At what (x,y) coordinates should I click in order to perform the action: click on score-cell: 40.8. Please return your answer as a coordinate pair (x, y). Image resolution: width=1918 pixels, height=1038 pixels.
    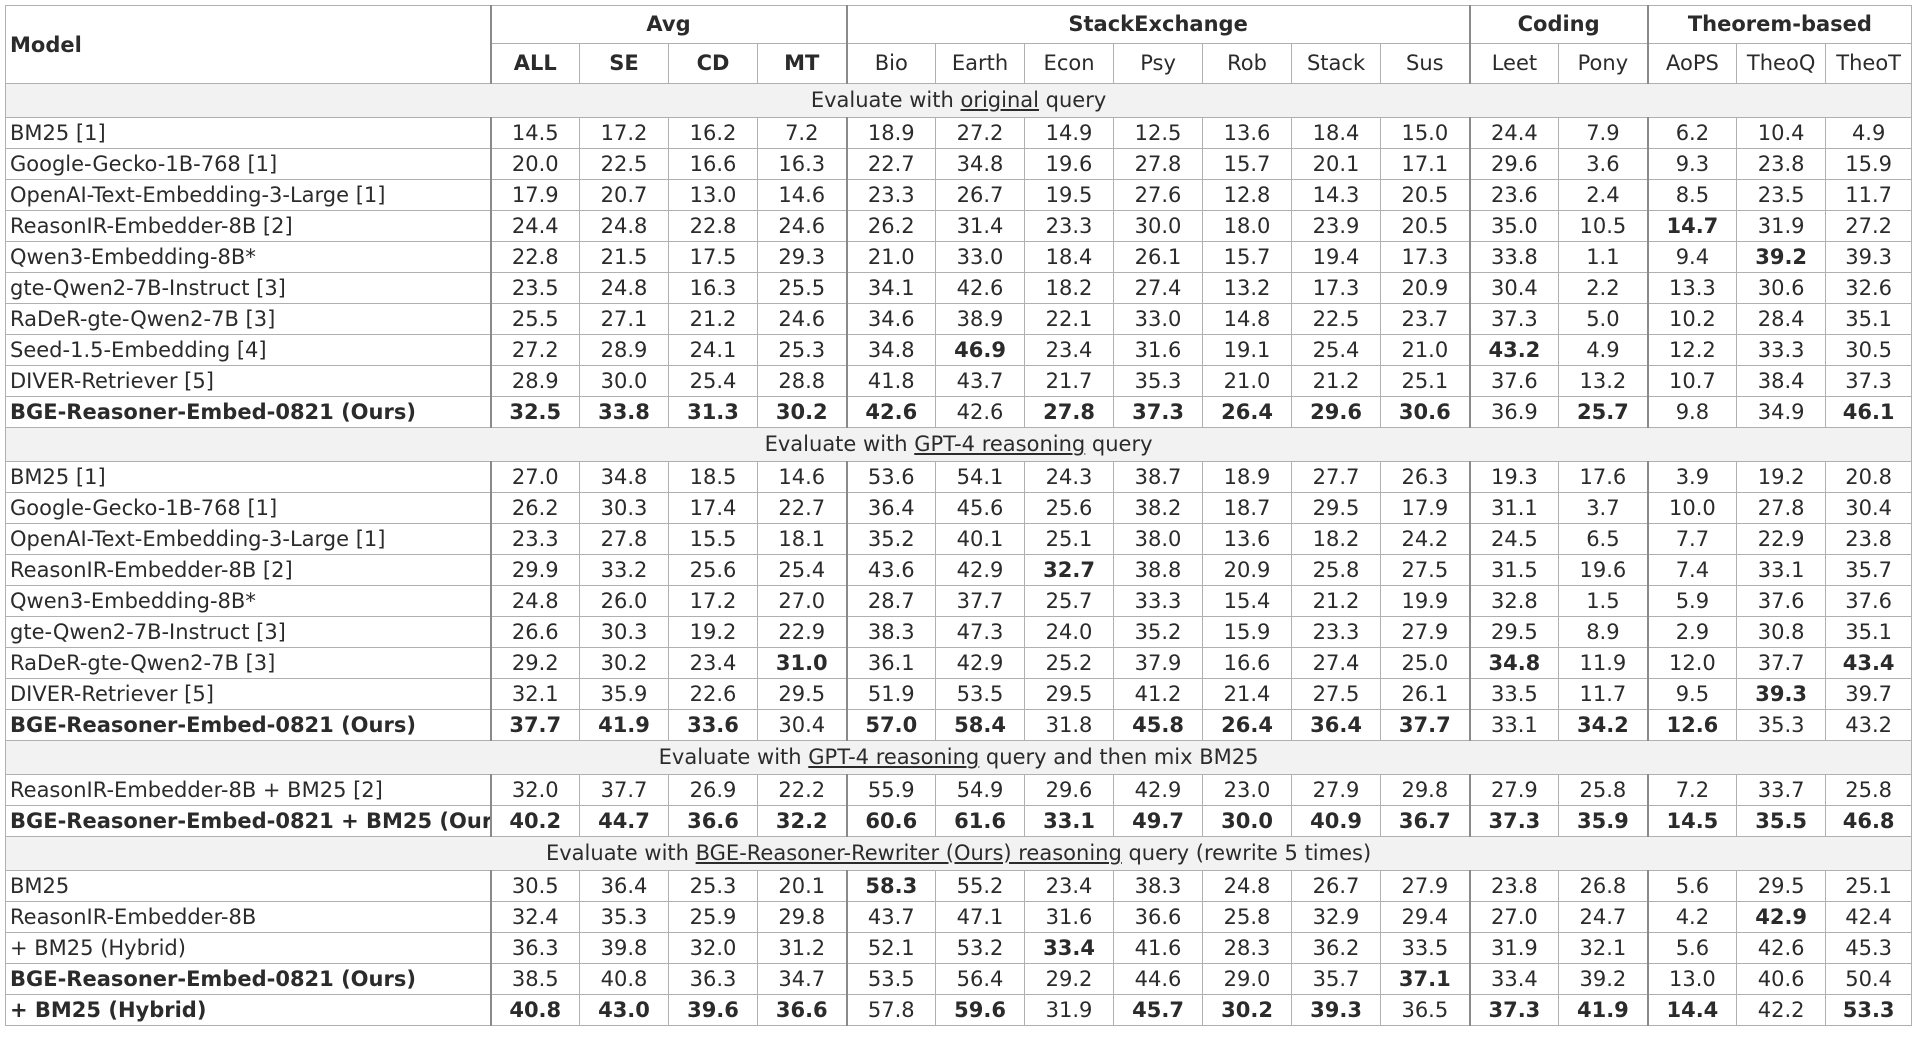
    Looking at the image, I should click on (535, 1010).